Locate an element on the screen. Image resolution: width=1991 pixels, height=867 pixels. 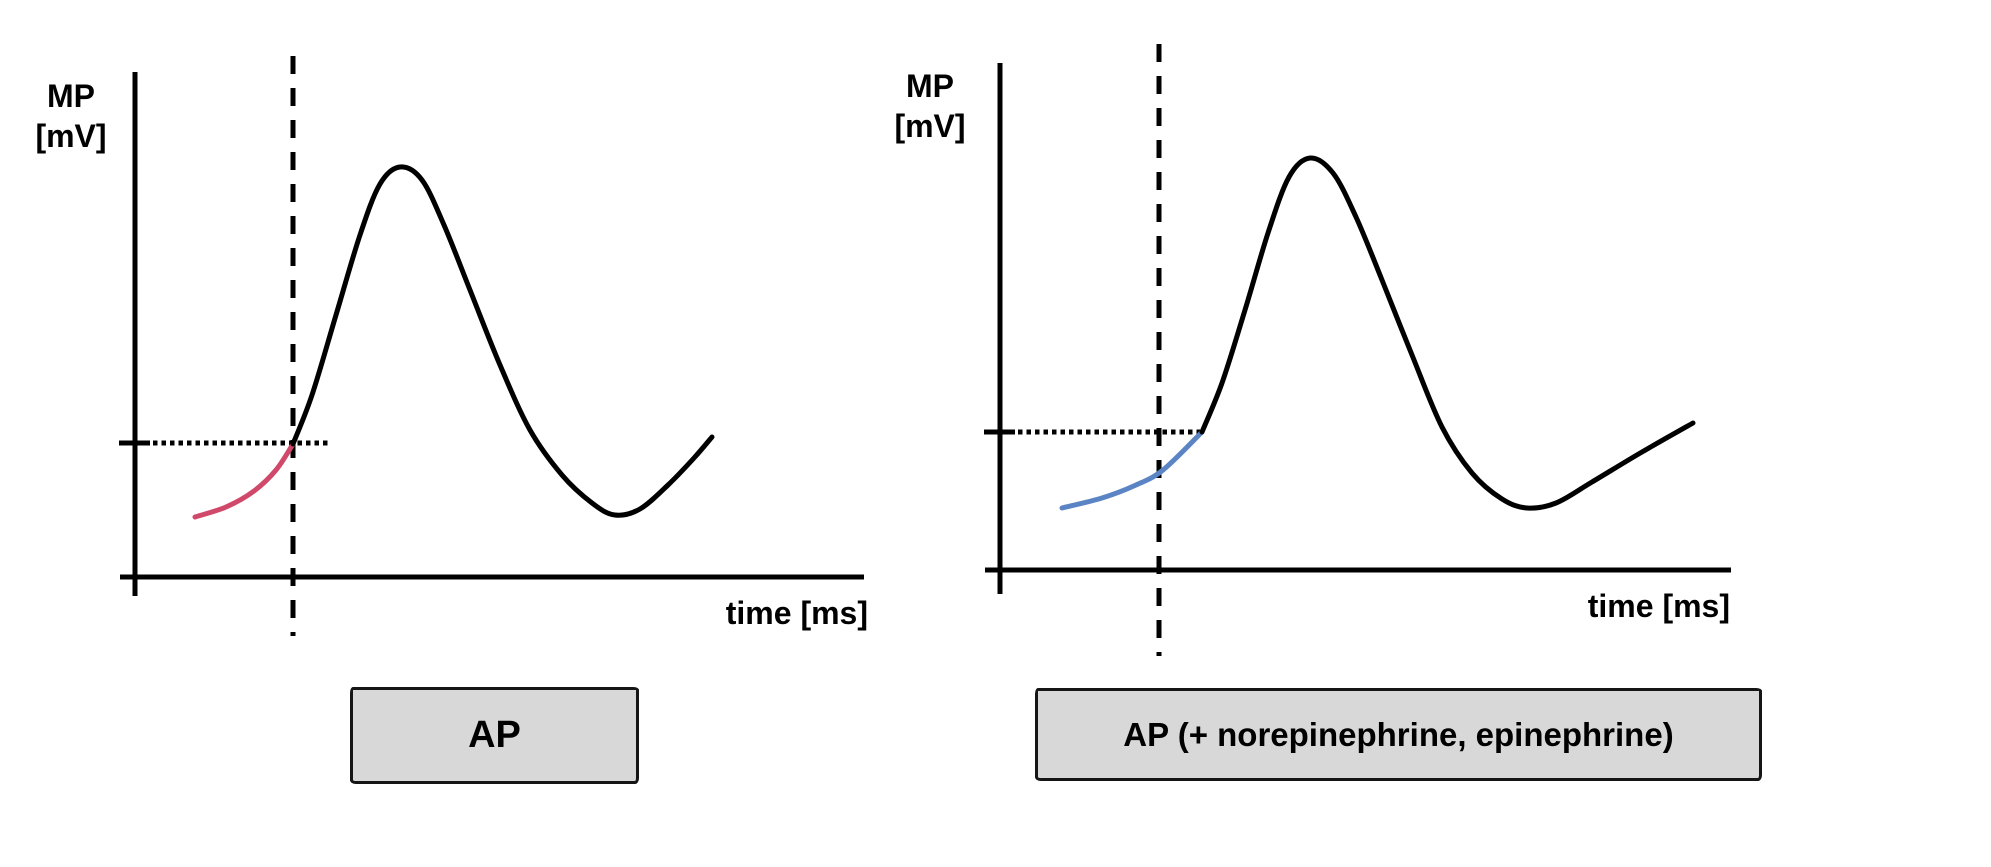
caption-text-ap: AP is located at coordinates (494, 735).